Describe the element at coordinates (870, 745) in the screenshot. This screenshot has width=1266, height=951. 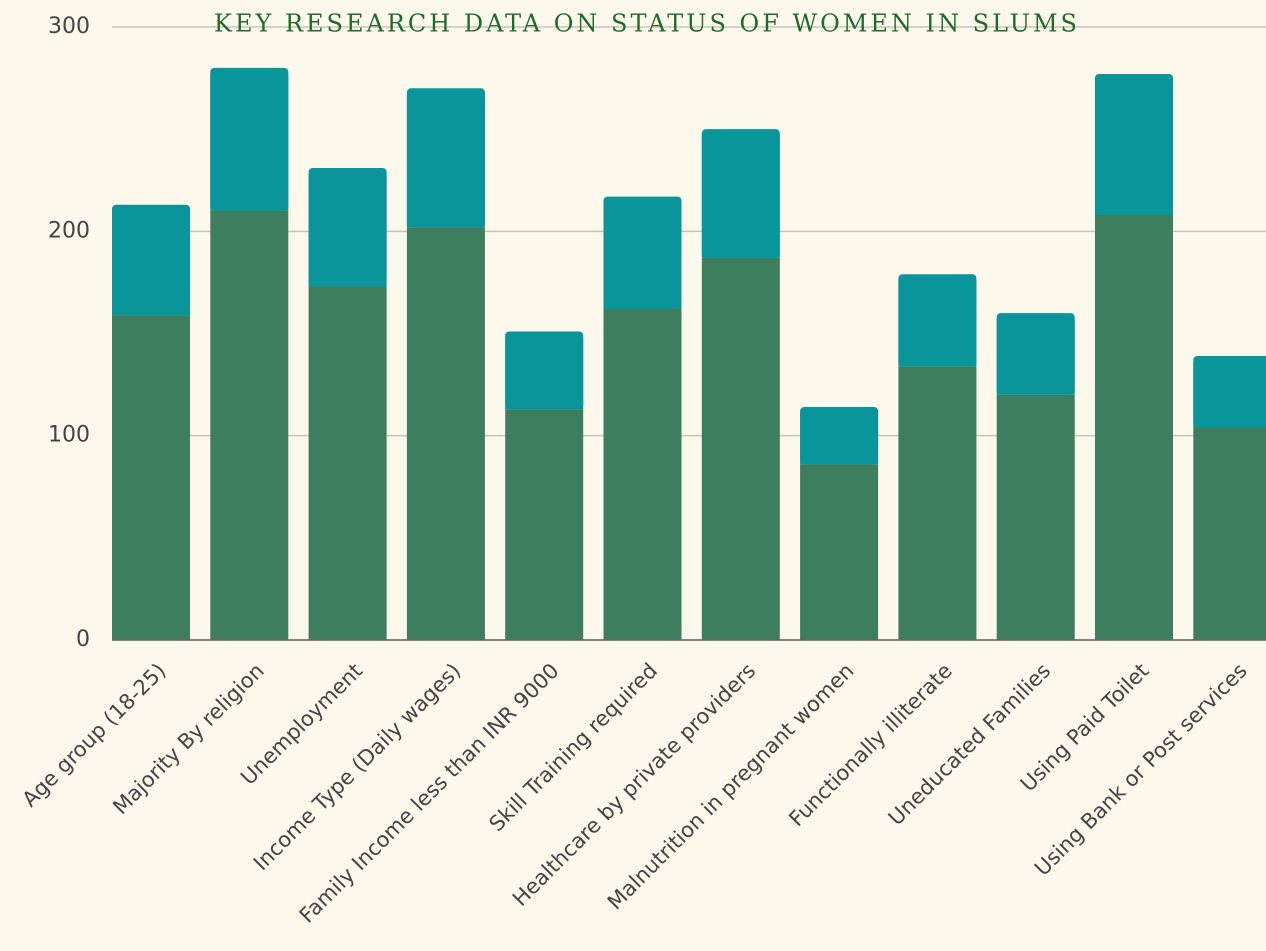
I see `x-tick-label: Functionally illiterate` at that location.